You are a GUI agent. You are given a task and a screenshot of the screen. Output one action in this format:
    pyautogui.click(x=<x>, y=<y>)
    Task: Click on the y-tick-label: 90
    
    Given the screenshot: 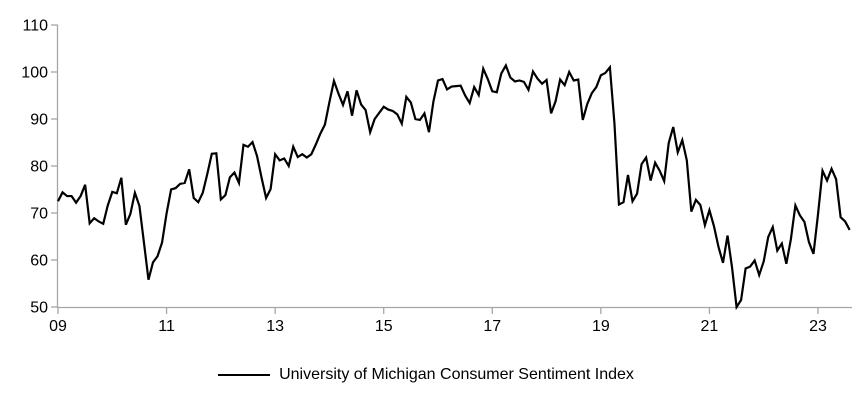 What is the action you would take?
    pyautogui.click(x=39, y=120)
    